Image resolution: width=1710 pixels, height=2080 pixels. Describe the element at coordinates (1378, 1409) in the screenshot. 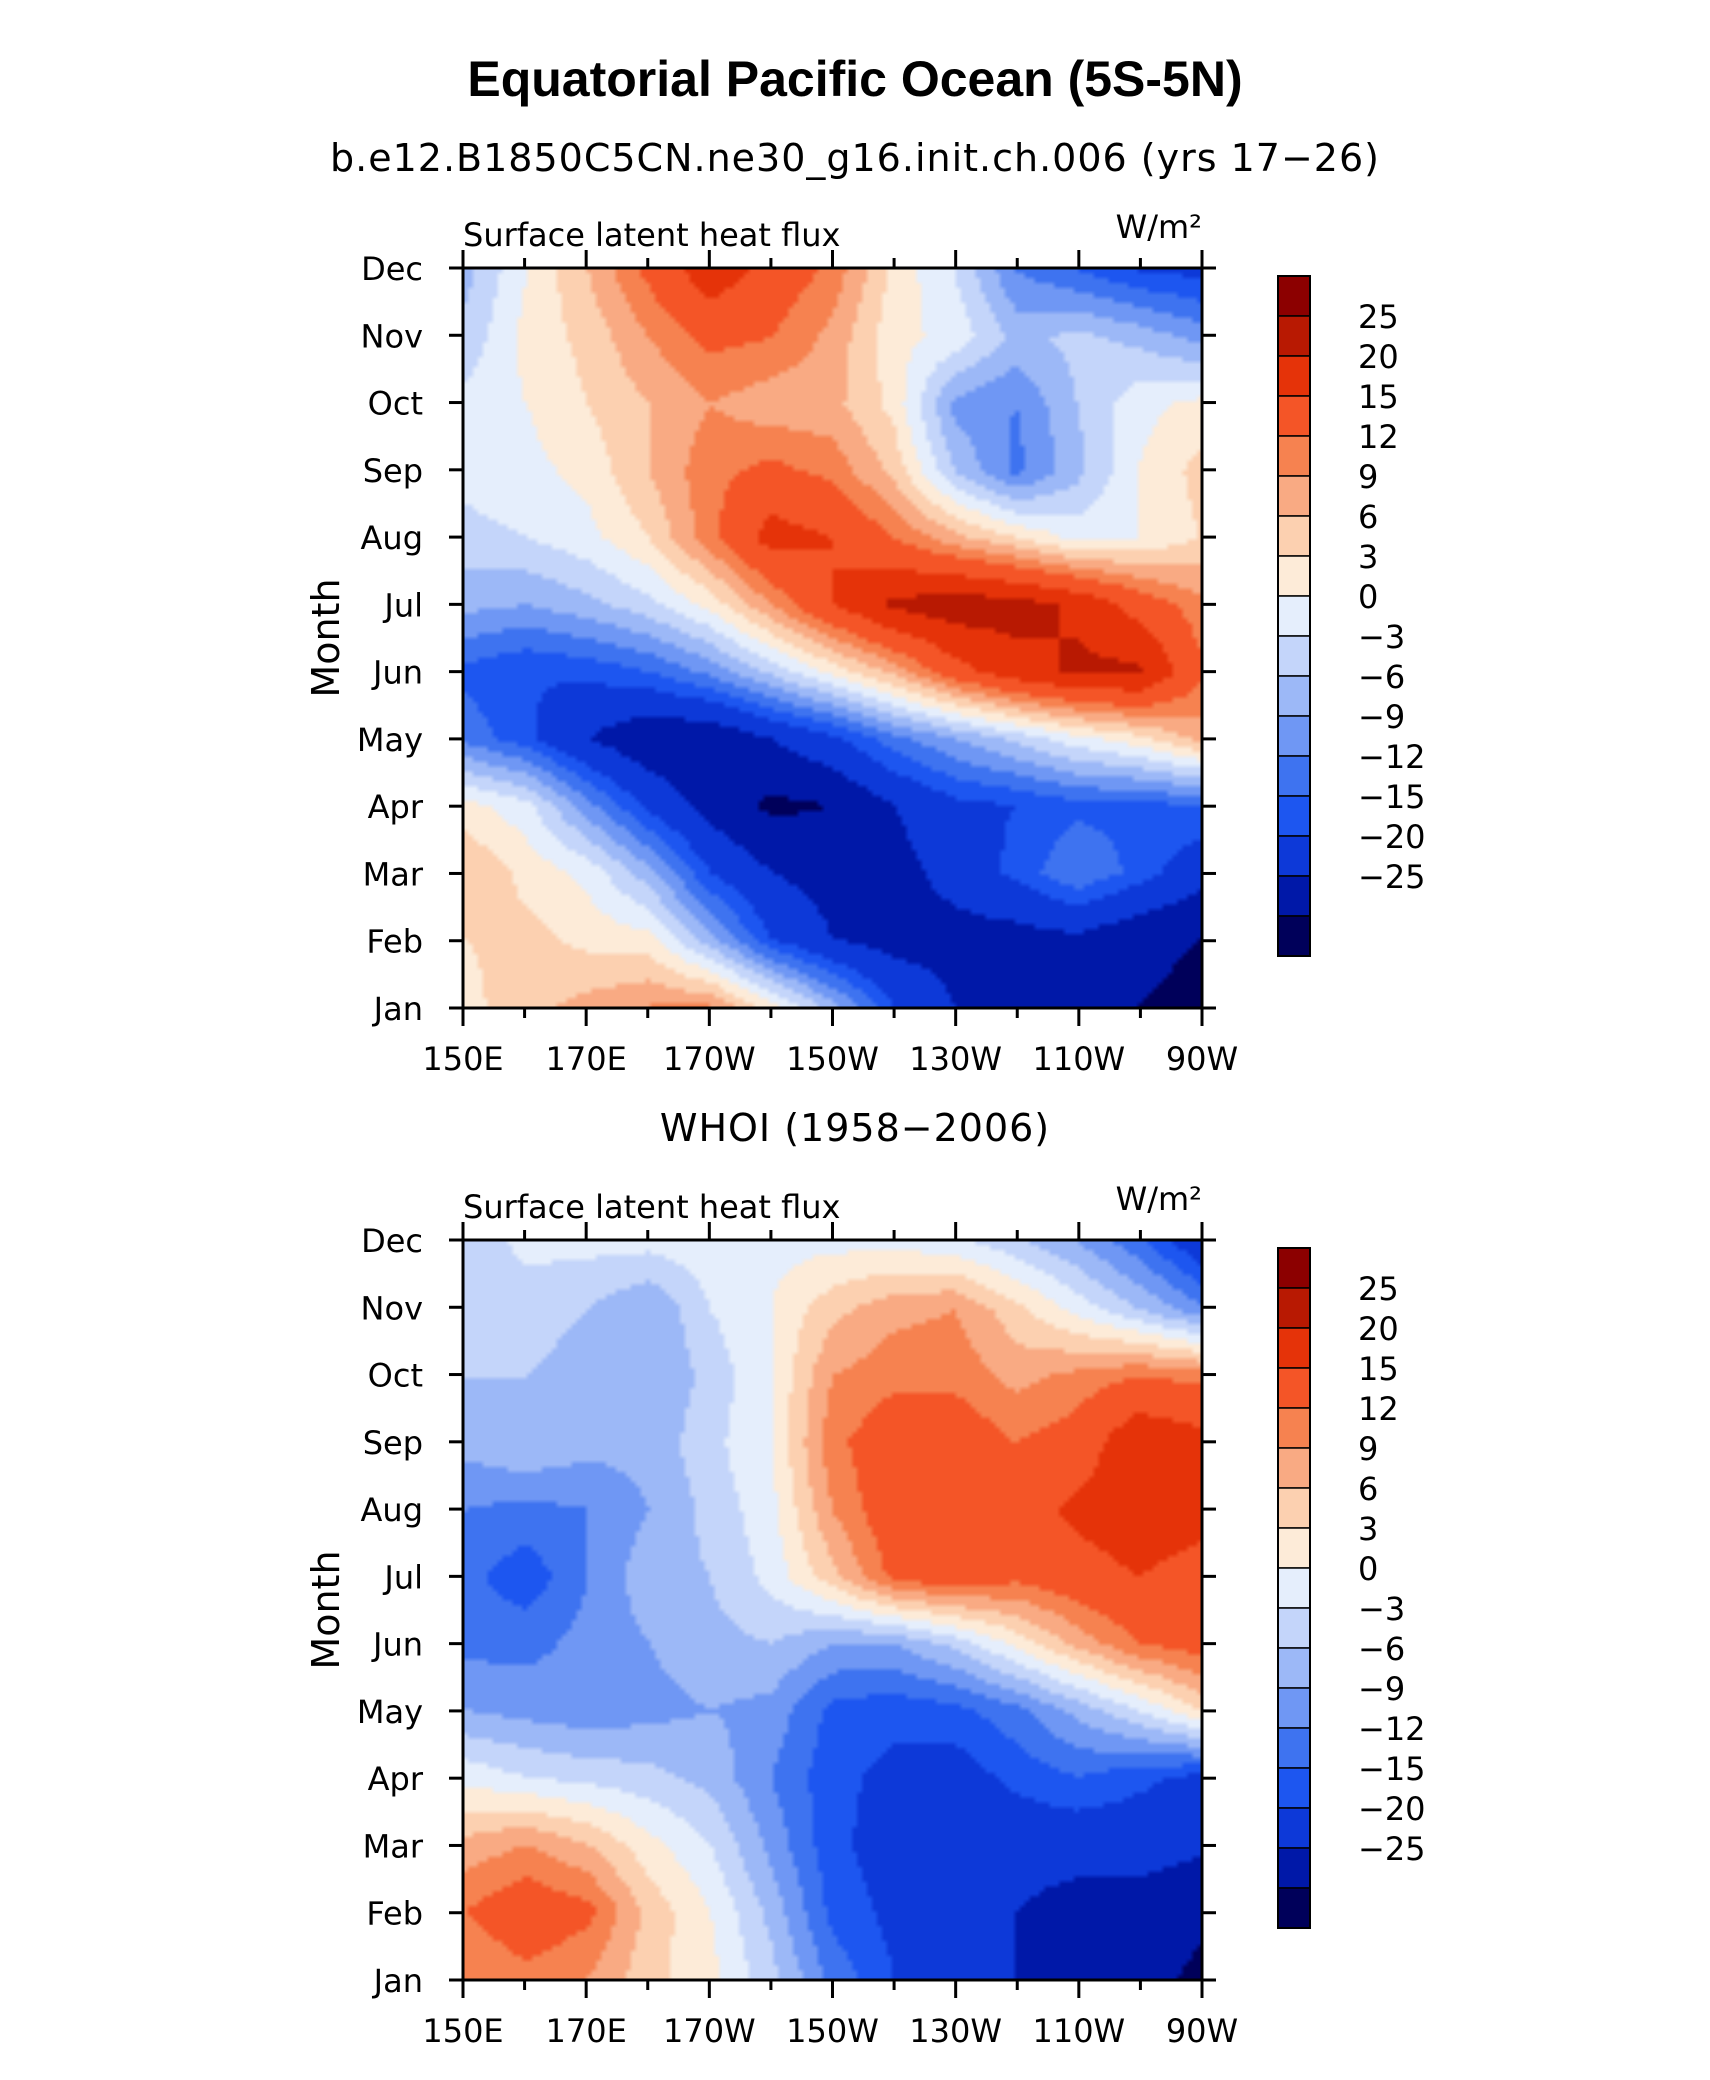

I see `colorbar-label: 12` at that location.